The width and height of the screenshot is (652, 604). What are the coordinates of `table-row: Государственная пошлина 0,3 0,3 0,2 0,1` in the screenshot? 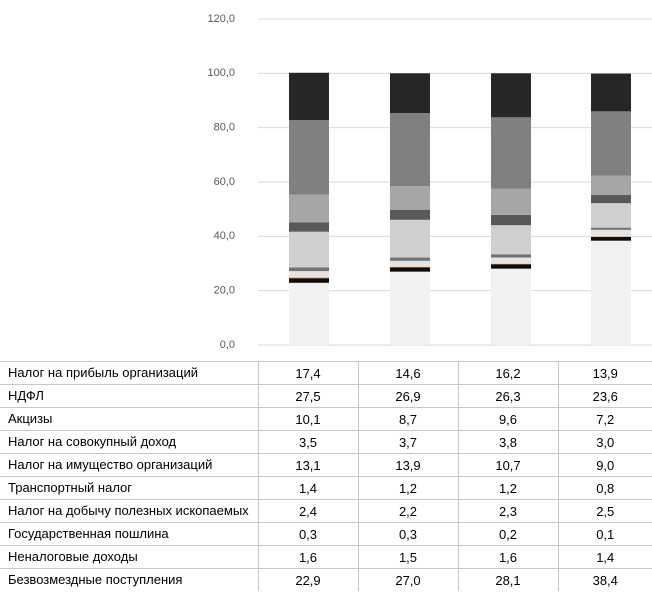 It's located at (326, 534).